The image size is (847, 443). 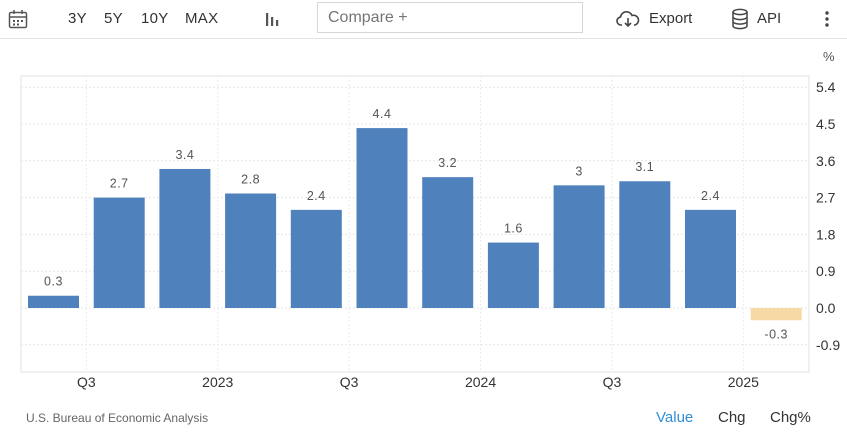 I want to click on y-tick-label: 0.9, so click(x=826, y=271).